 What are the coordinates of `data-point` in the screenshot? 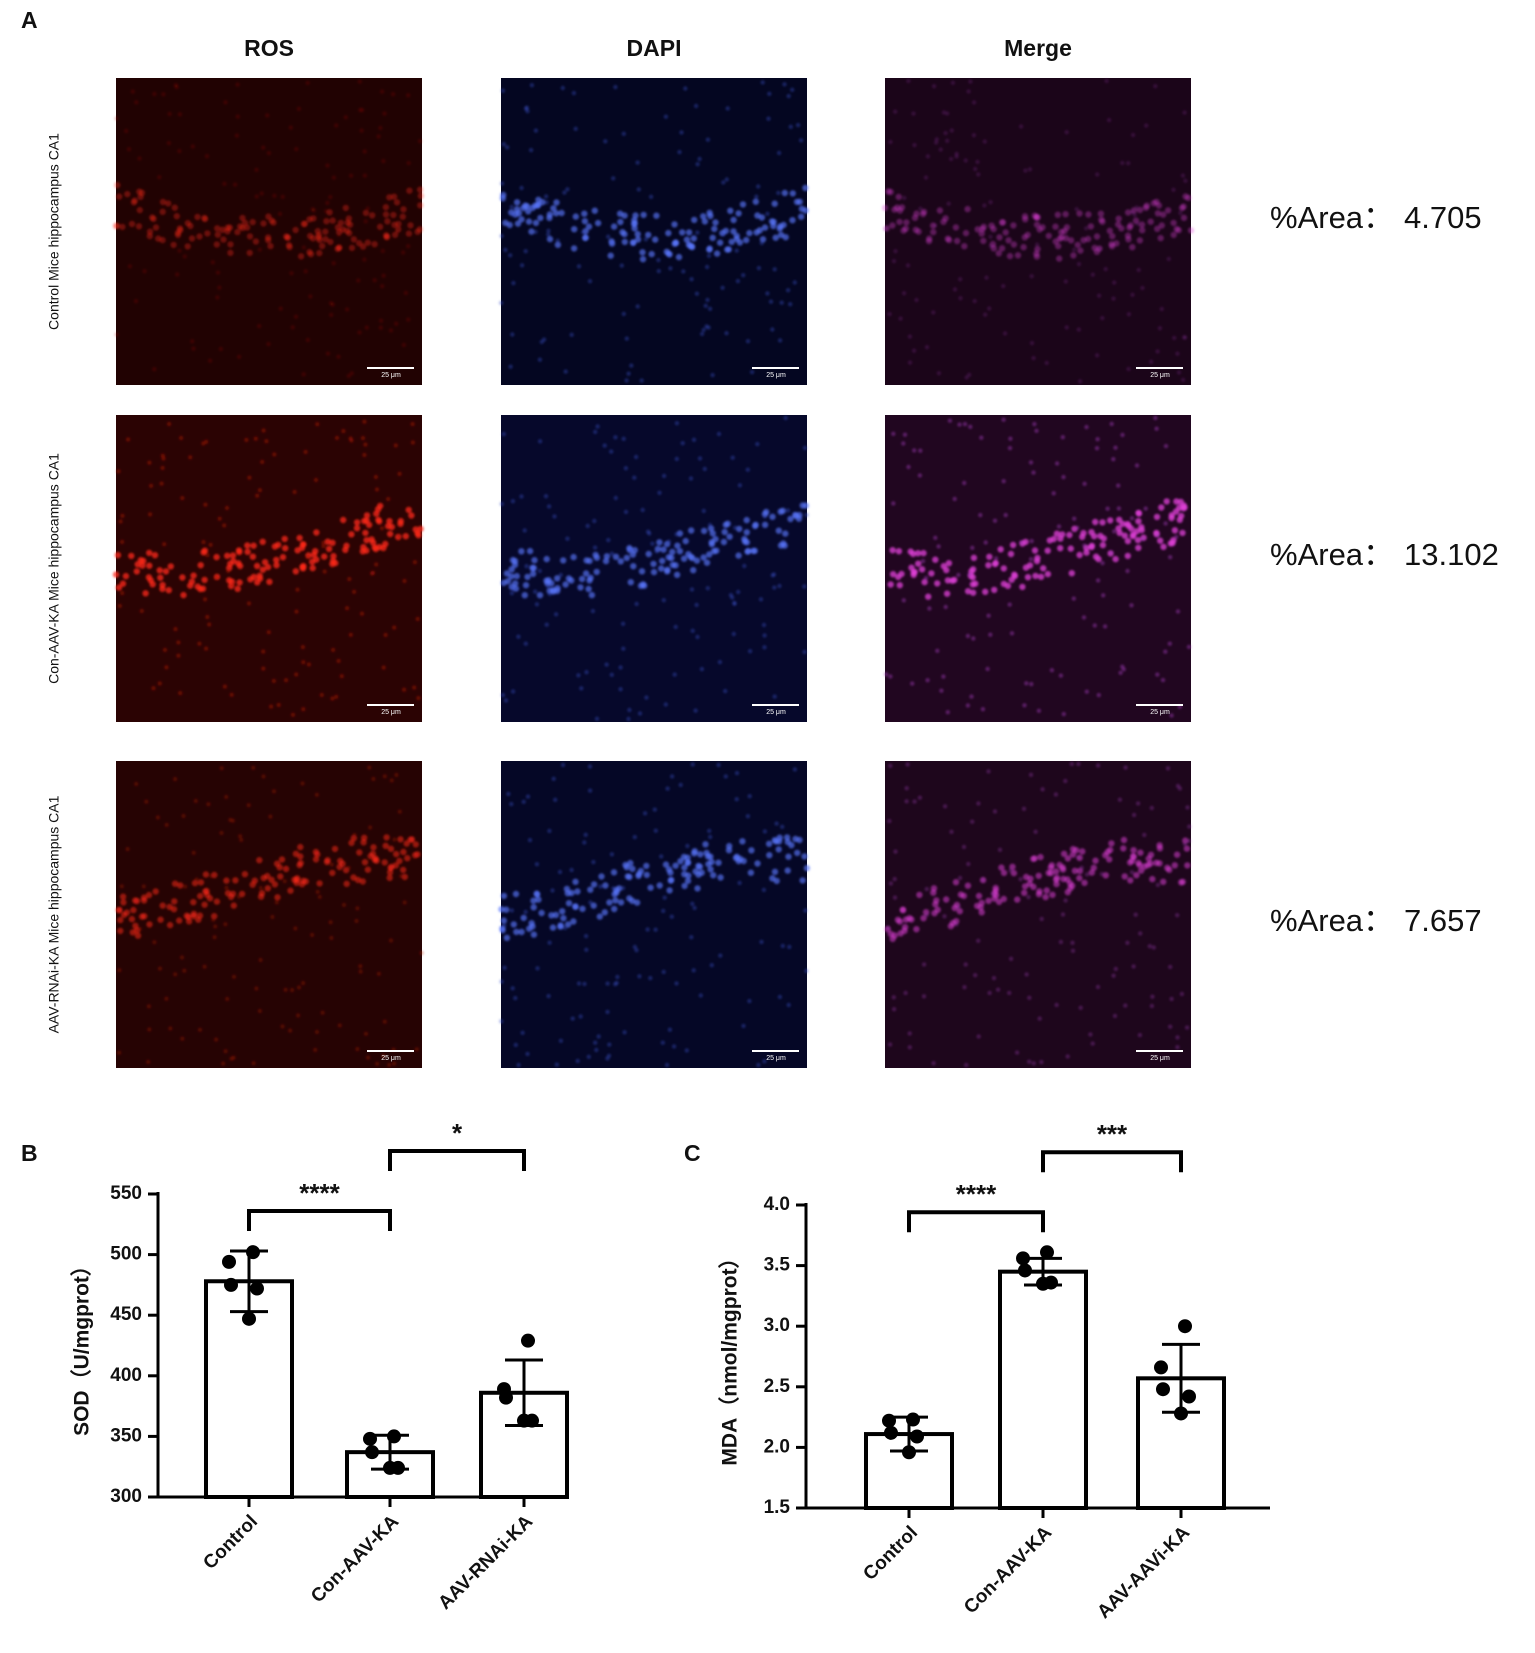 It's located at (1025, 1270).